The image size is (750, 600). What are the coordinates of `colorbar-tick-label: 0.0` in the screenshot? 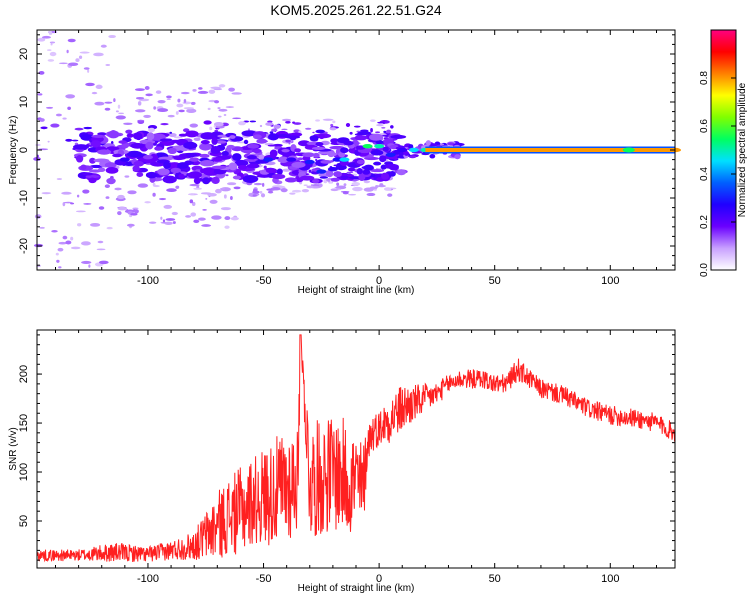 It's located at (704, 270).